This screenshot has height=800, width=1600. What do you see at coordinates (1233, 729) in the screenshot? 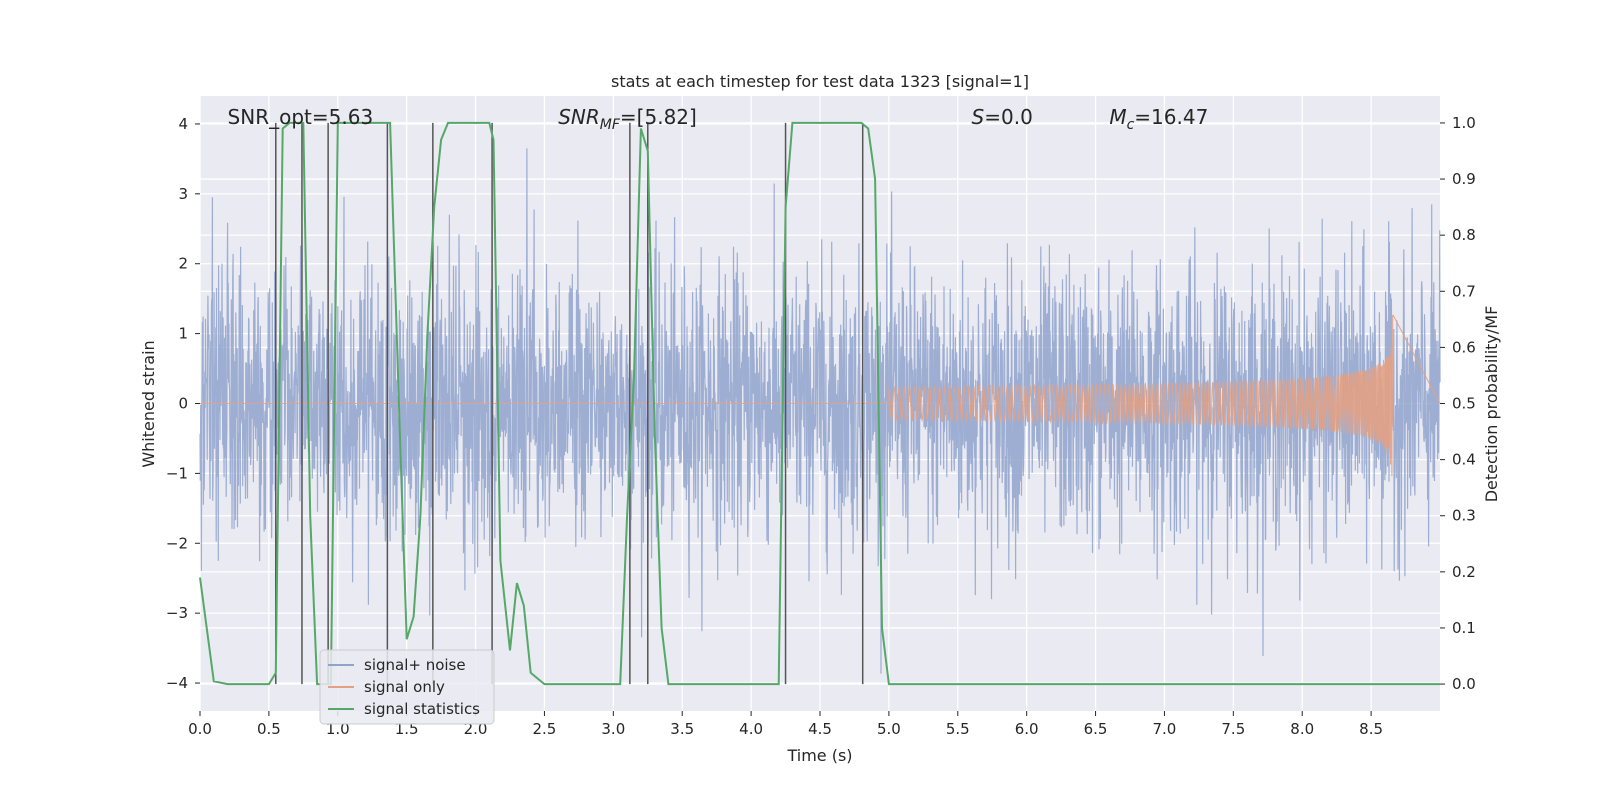
I see `x-tick-label: 7.5` at bounding box center [1233, 729].